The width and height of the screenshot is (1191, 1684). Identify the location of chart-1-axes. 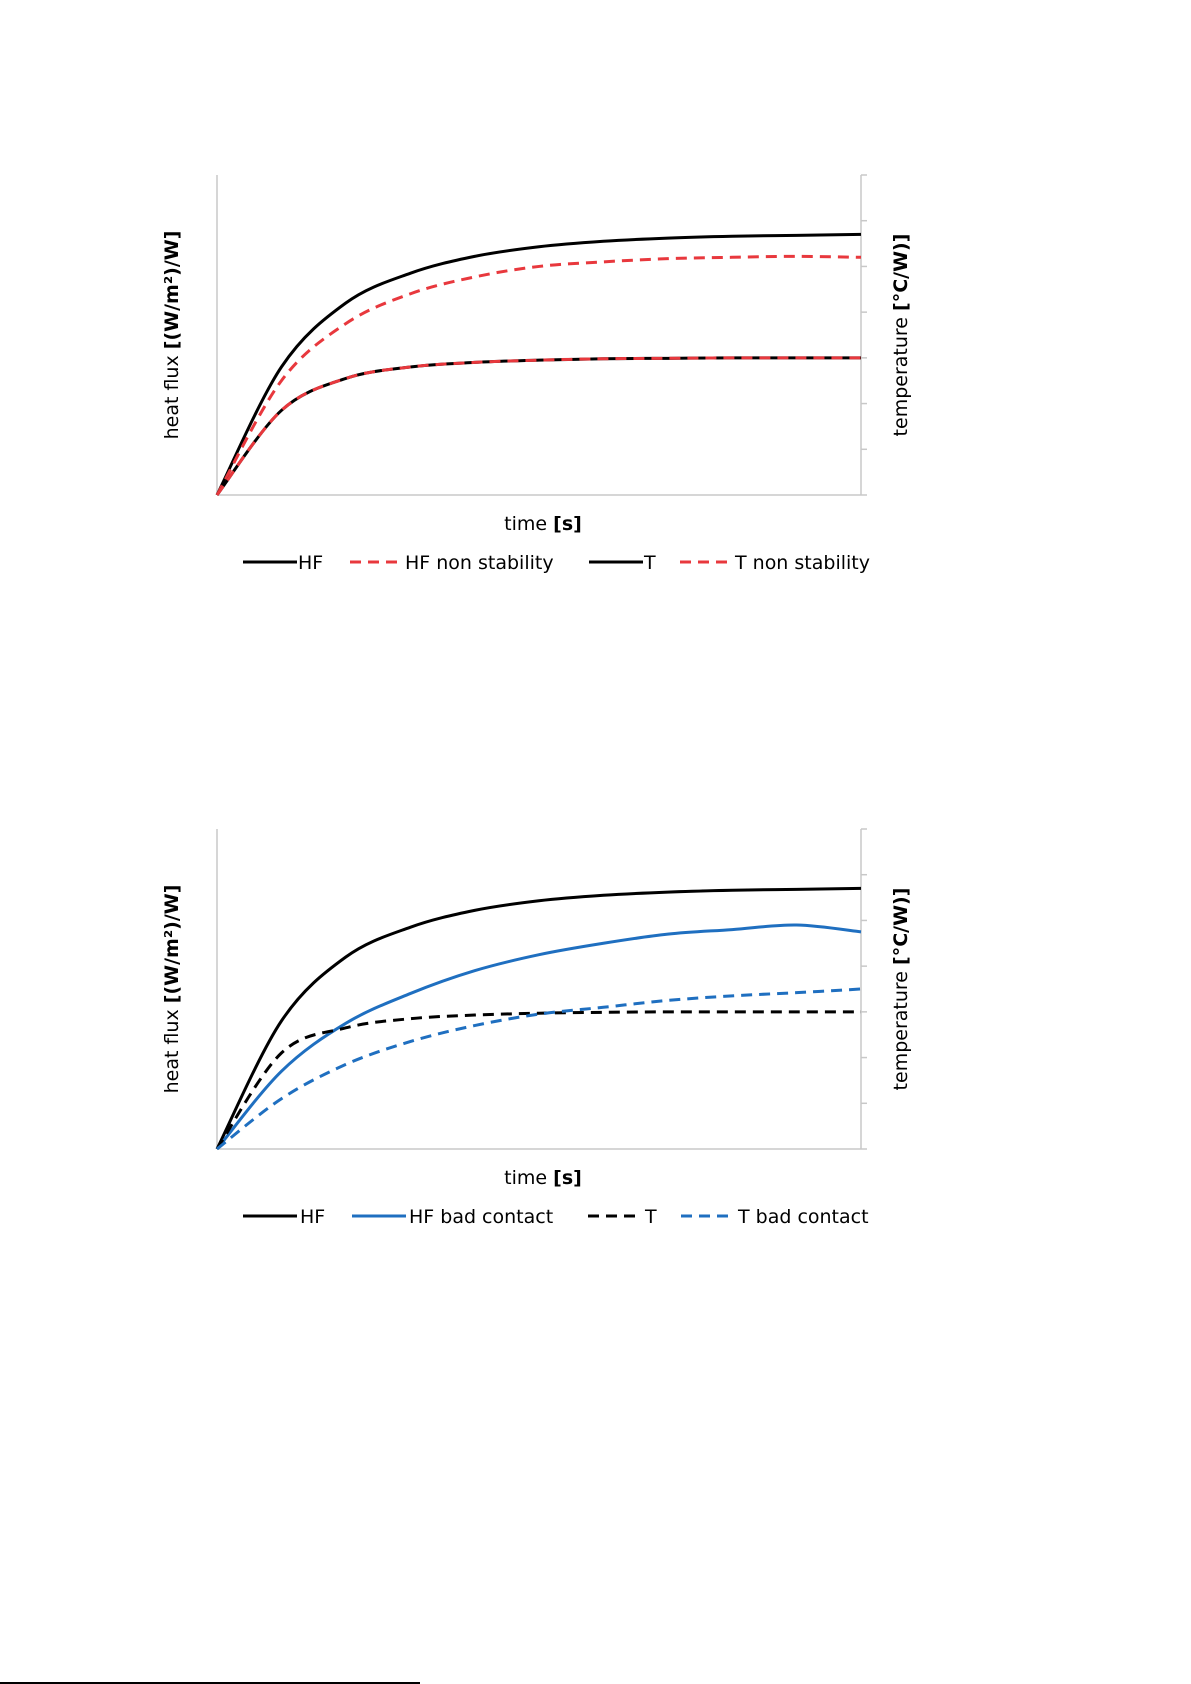
(541, 335).